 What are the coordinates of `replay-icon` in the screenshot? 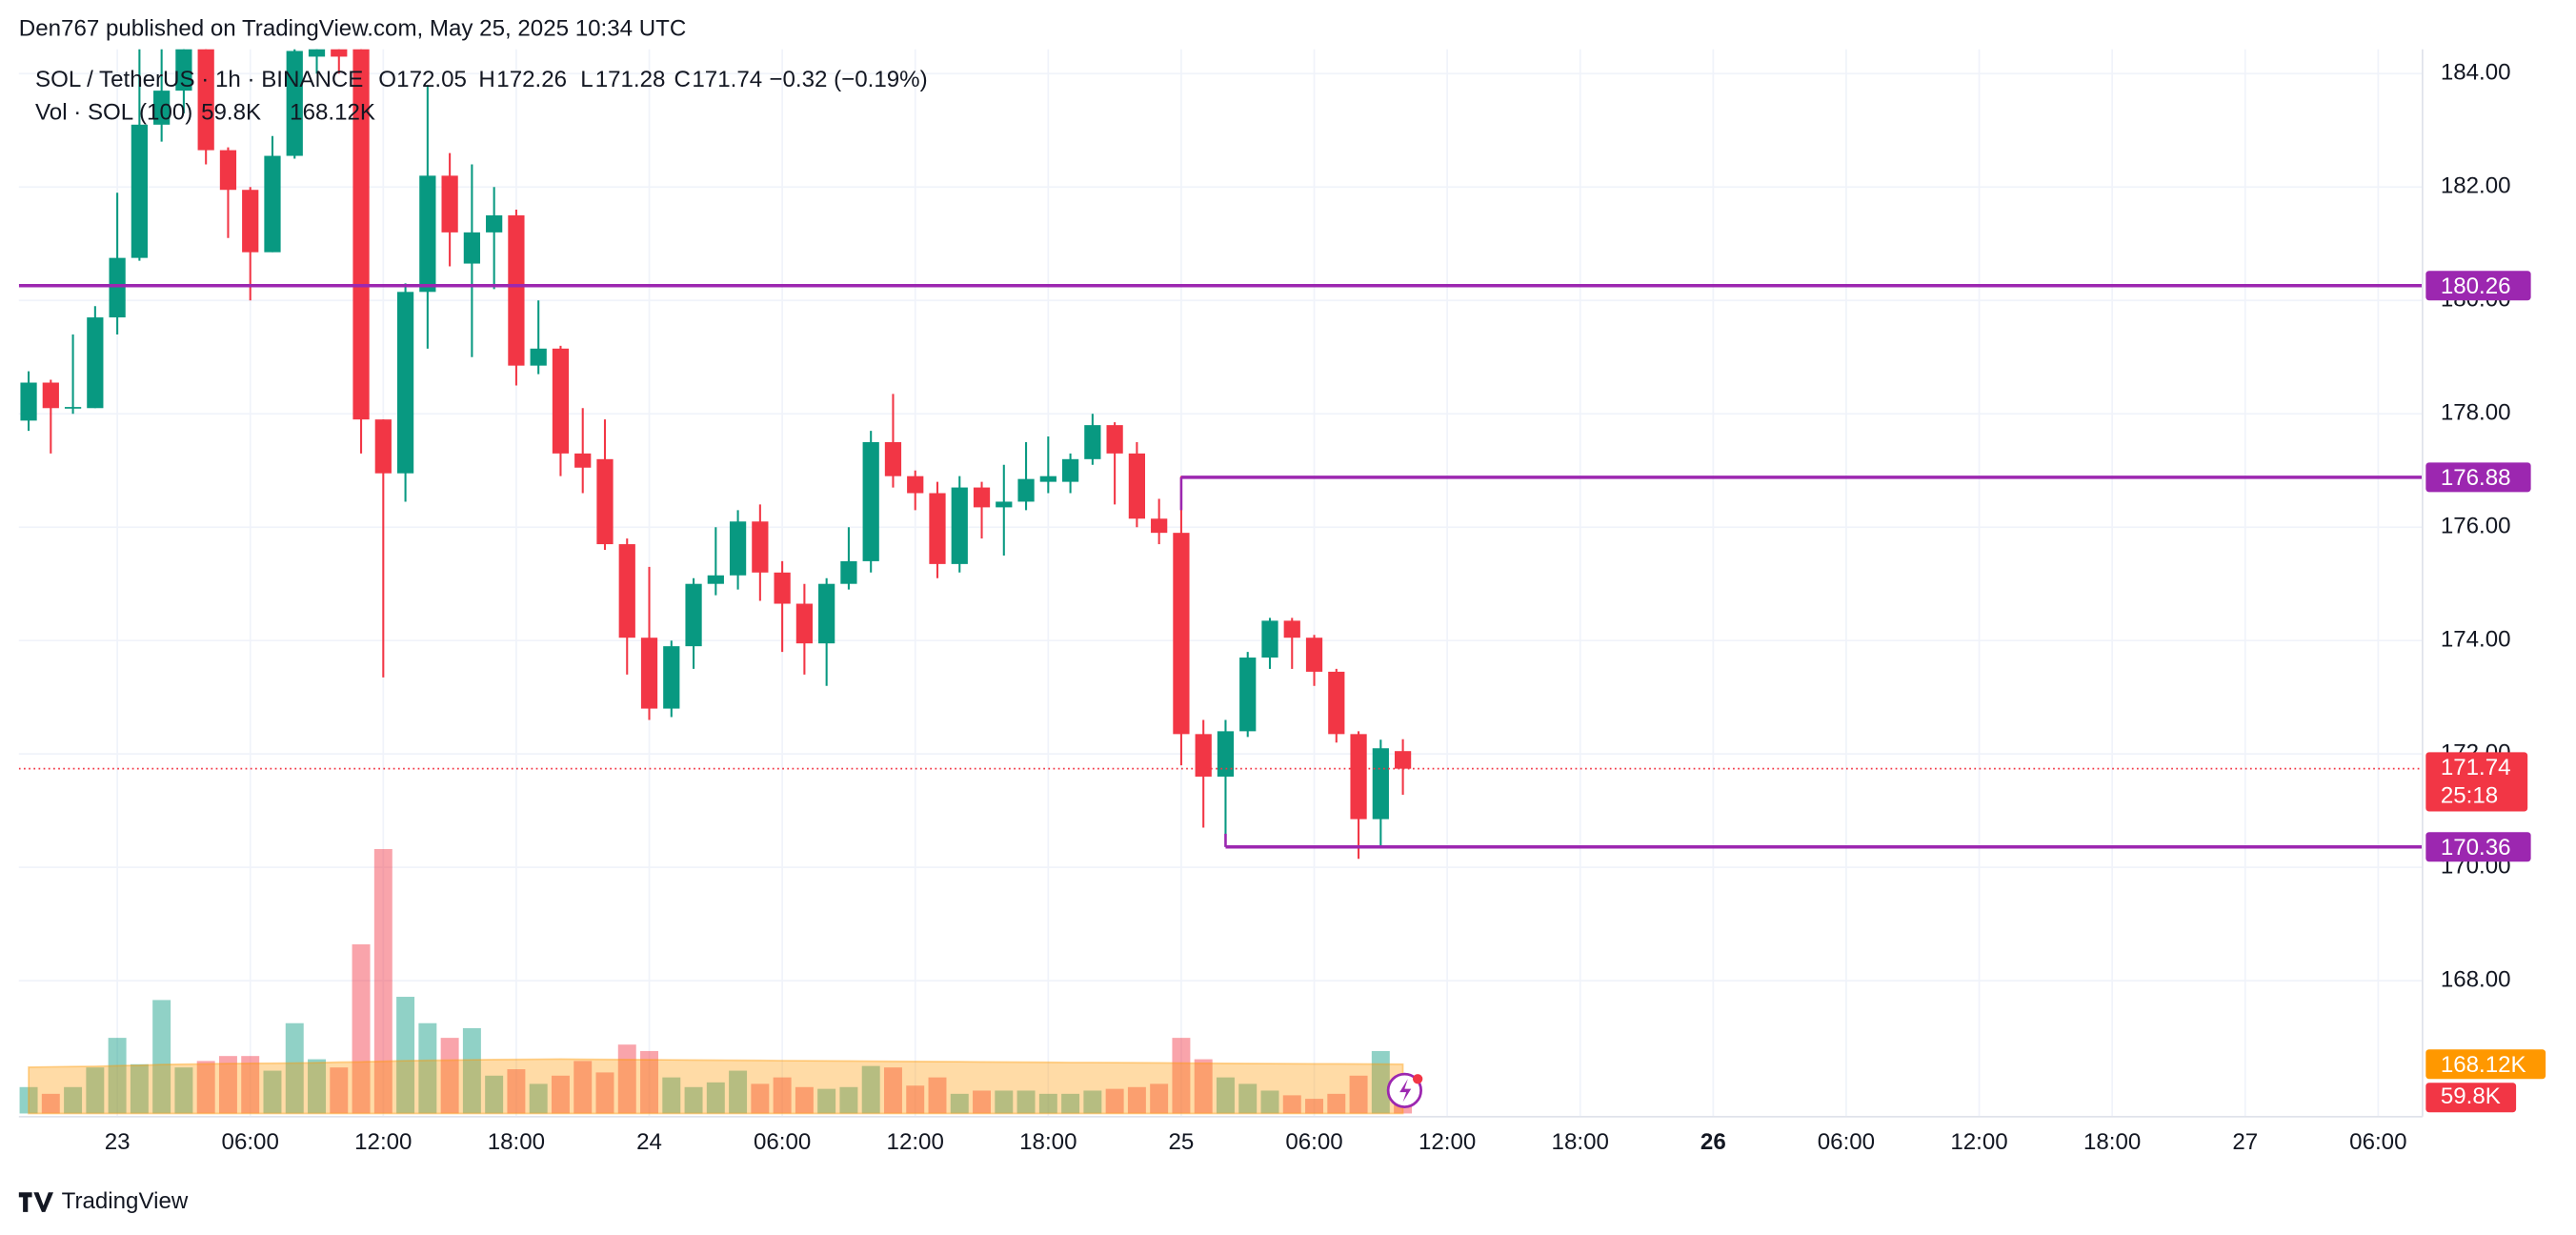 It's located at (1404, 1090).